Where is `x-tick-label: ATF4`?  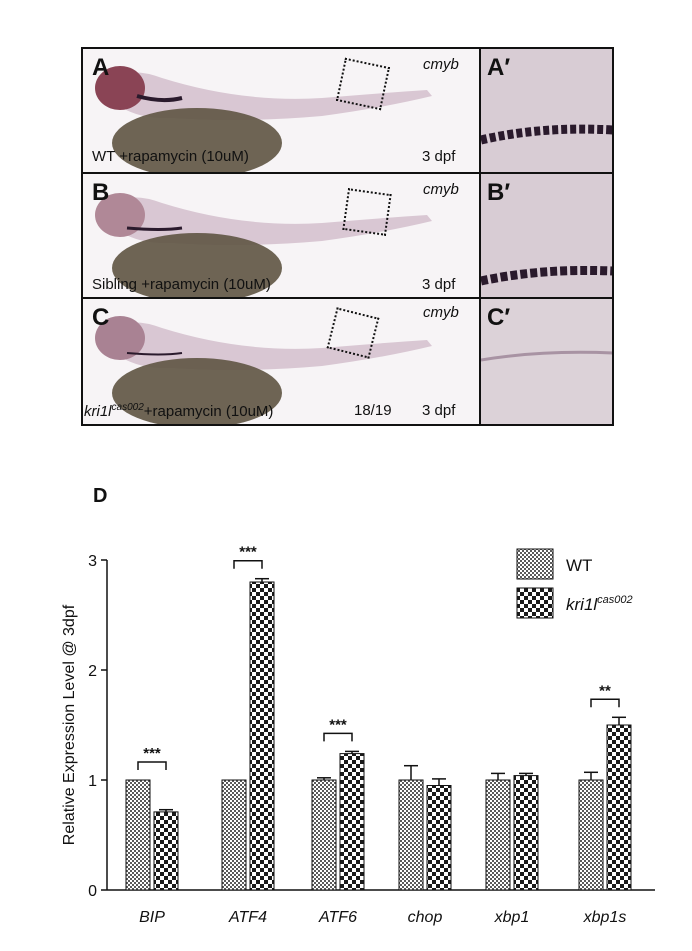
x-tick-label: ATF4 is located at coordinates (247, 917).